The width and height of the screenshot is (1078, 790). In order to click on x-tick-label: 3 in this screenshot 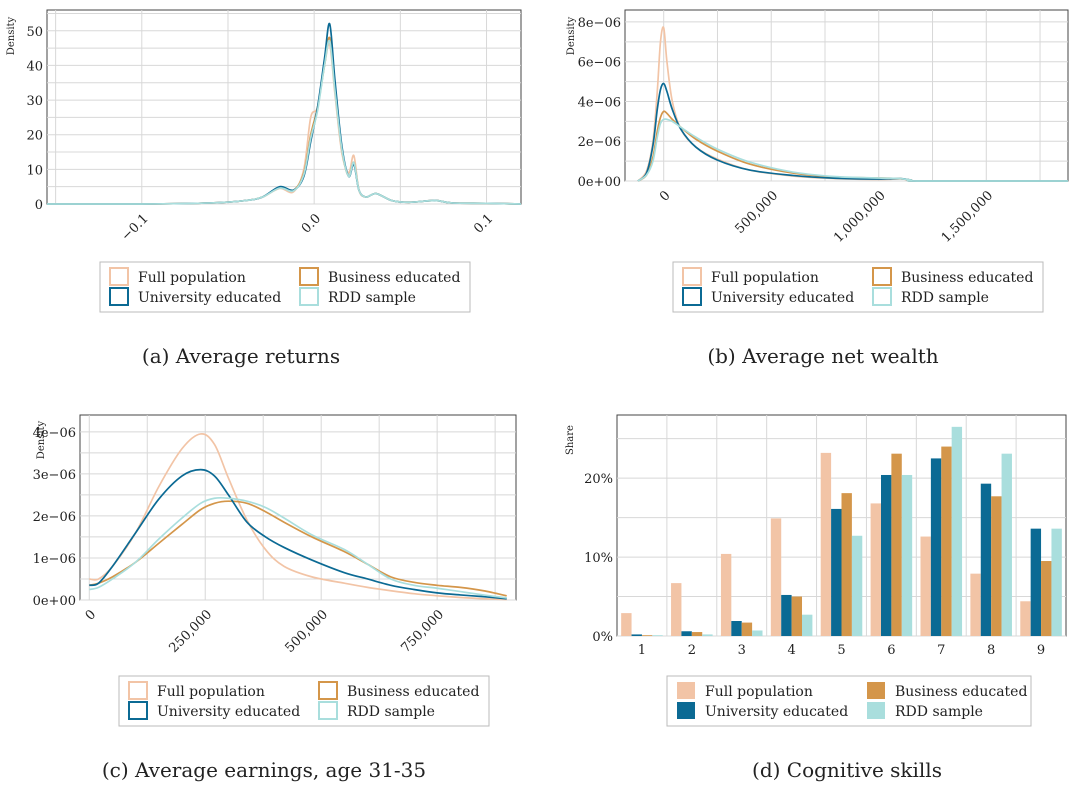, I will do `click(742, 650)`.